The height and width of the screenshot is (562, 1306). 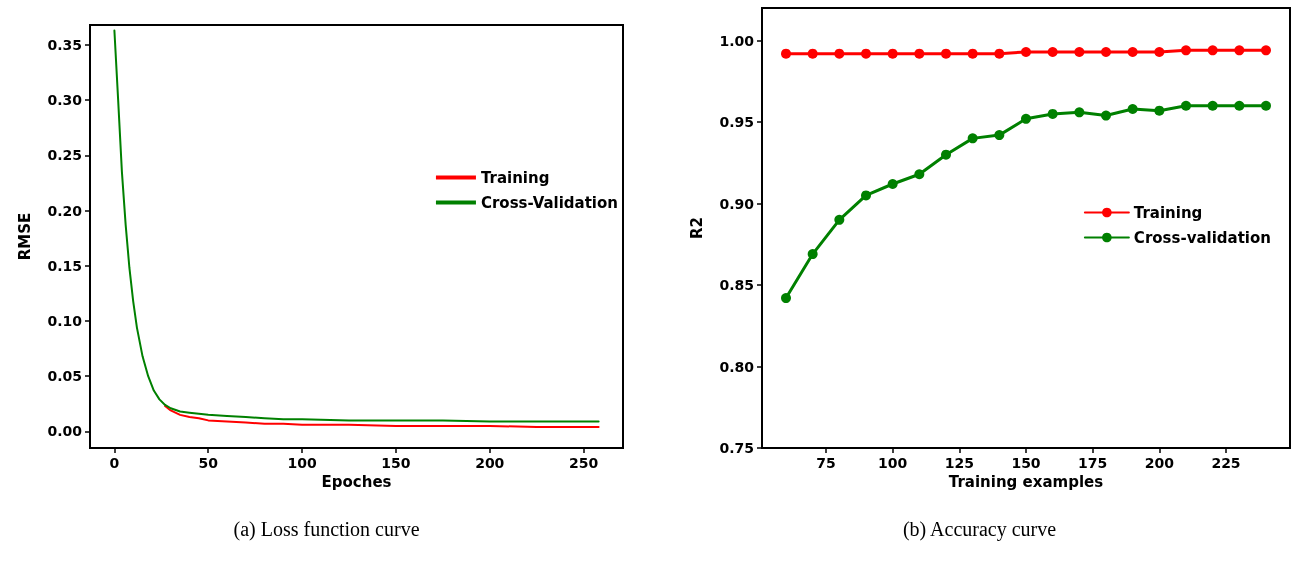 I want to click on y-axis-title: RMSE, so click(x=24, y=236).